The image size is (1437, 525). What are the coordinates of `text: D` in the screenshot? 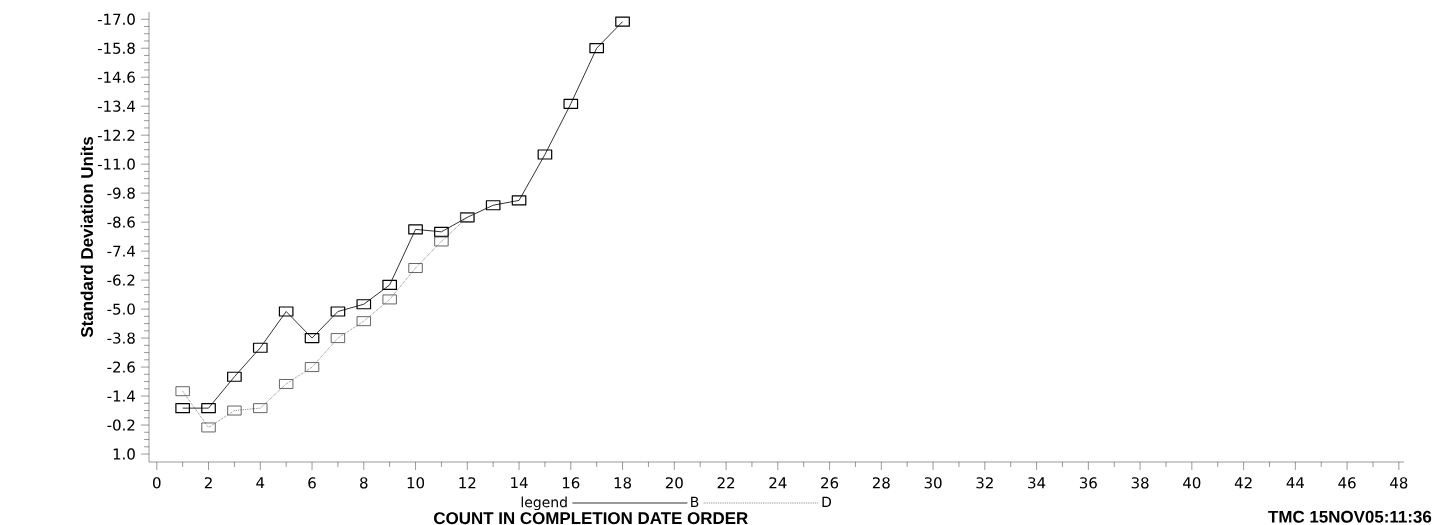 It's located at (827, 501).